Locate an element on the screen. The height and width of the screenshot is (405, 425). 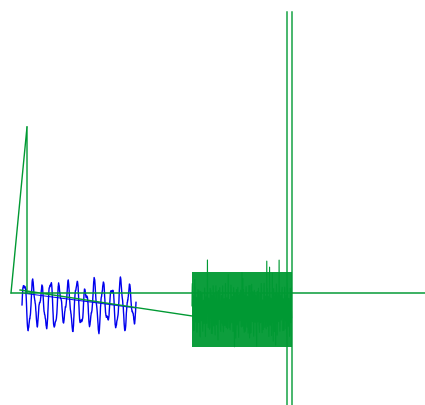
blue-series-line is located at coordinates (79, 305).